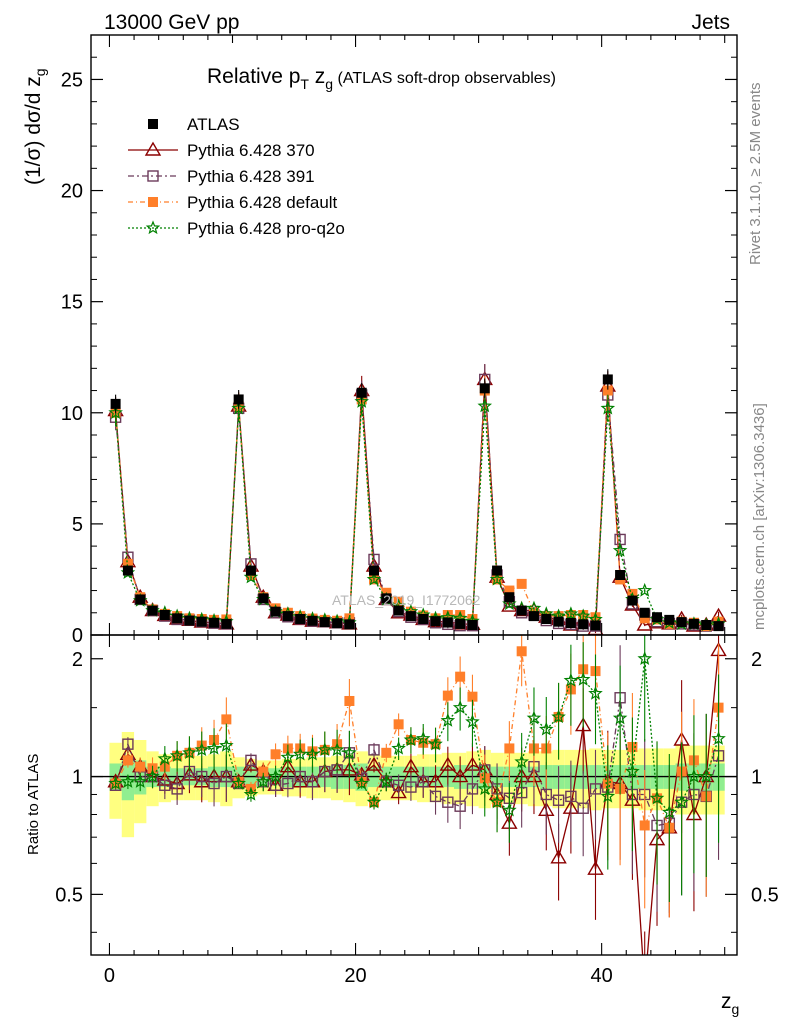 Image resolution: width=786 pixels, height=1024 pixels. I want to click on y-tick-label: 10, so click(72, 414).